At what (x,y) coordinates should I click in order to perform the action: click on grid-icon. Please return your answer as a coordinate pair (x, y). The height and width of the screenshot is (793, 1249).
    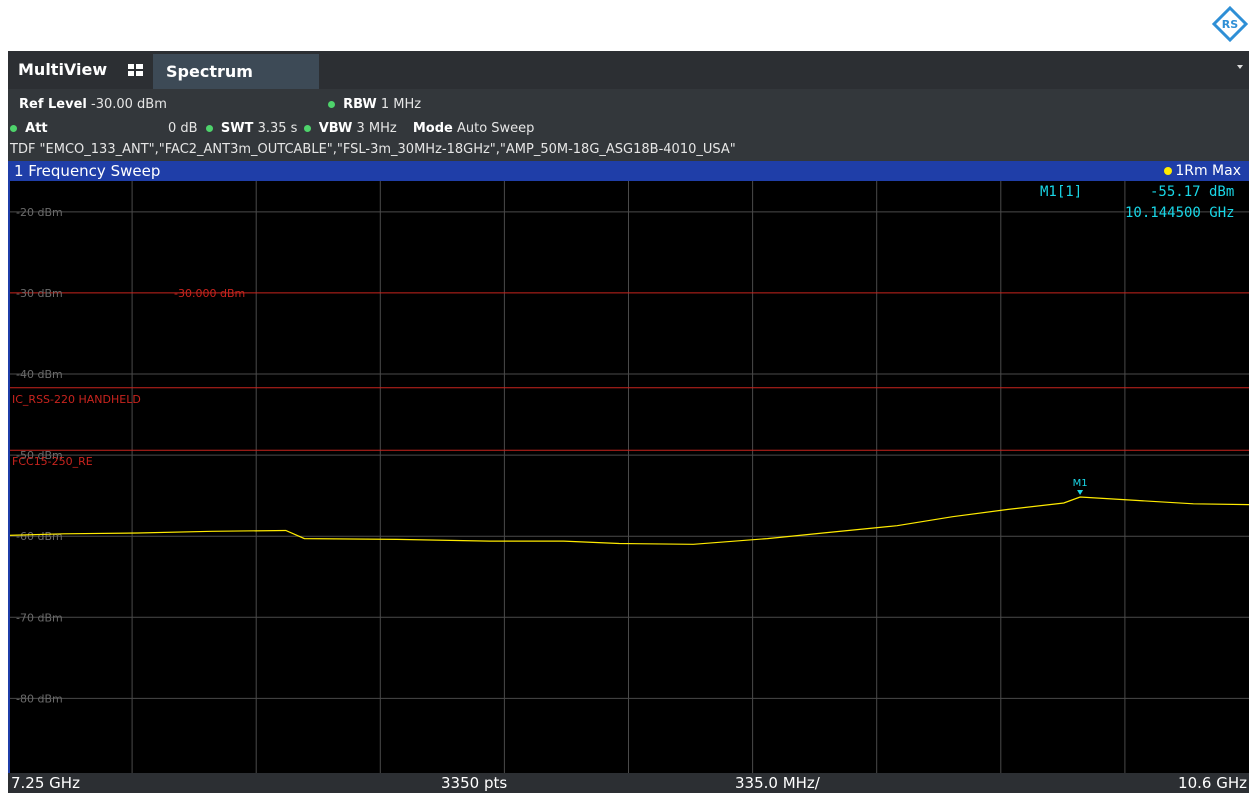
    Looking at the image, I should click on (135, 70).